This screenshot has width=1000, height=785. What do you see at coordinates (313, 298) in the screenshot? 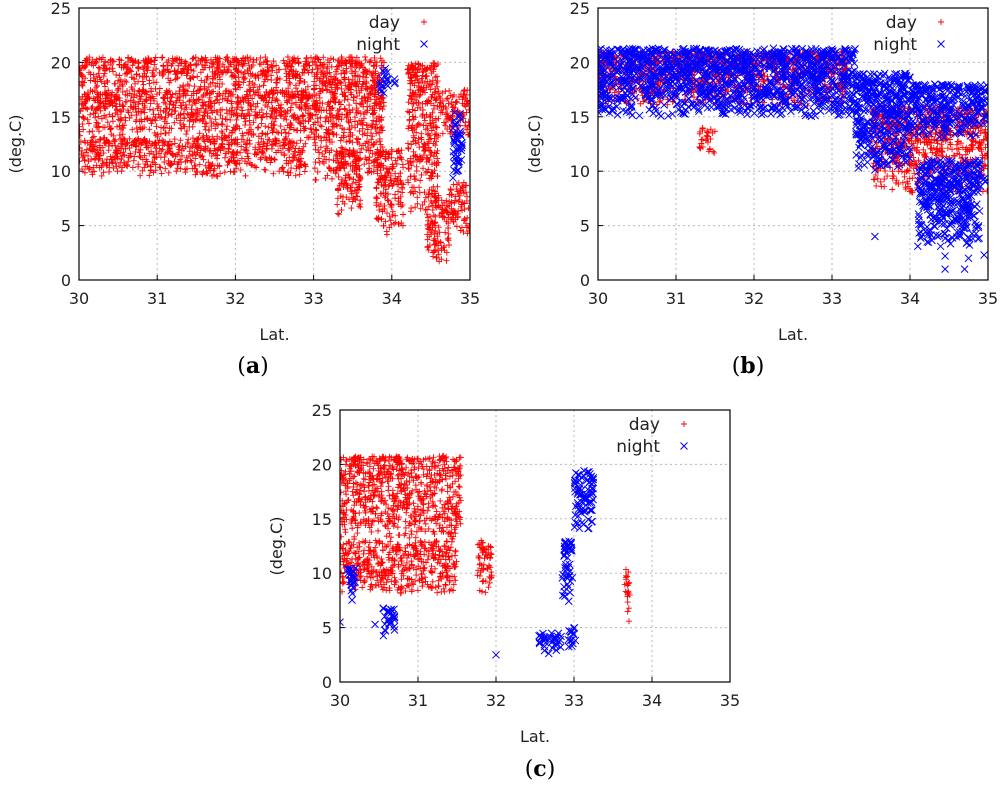
I see `x-tick-label: 33` at bounding box center [313, 298].